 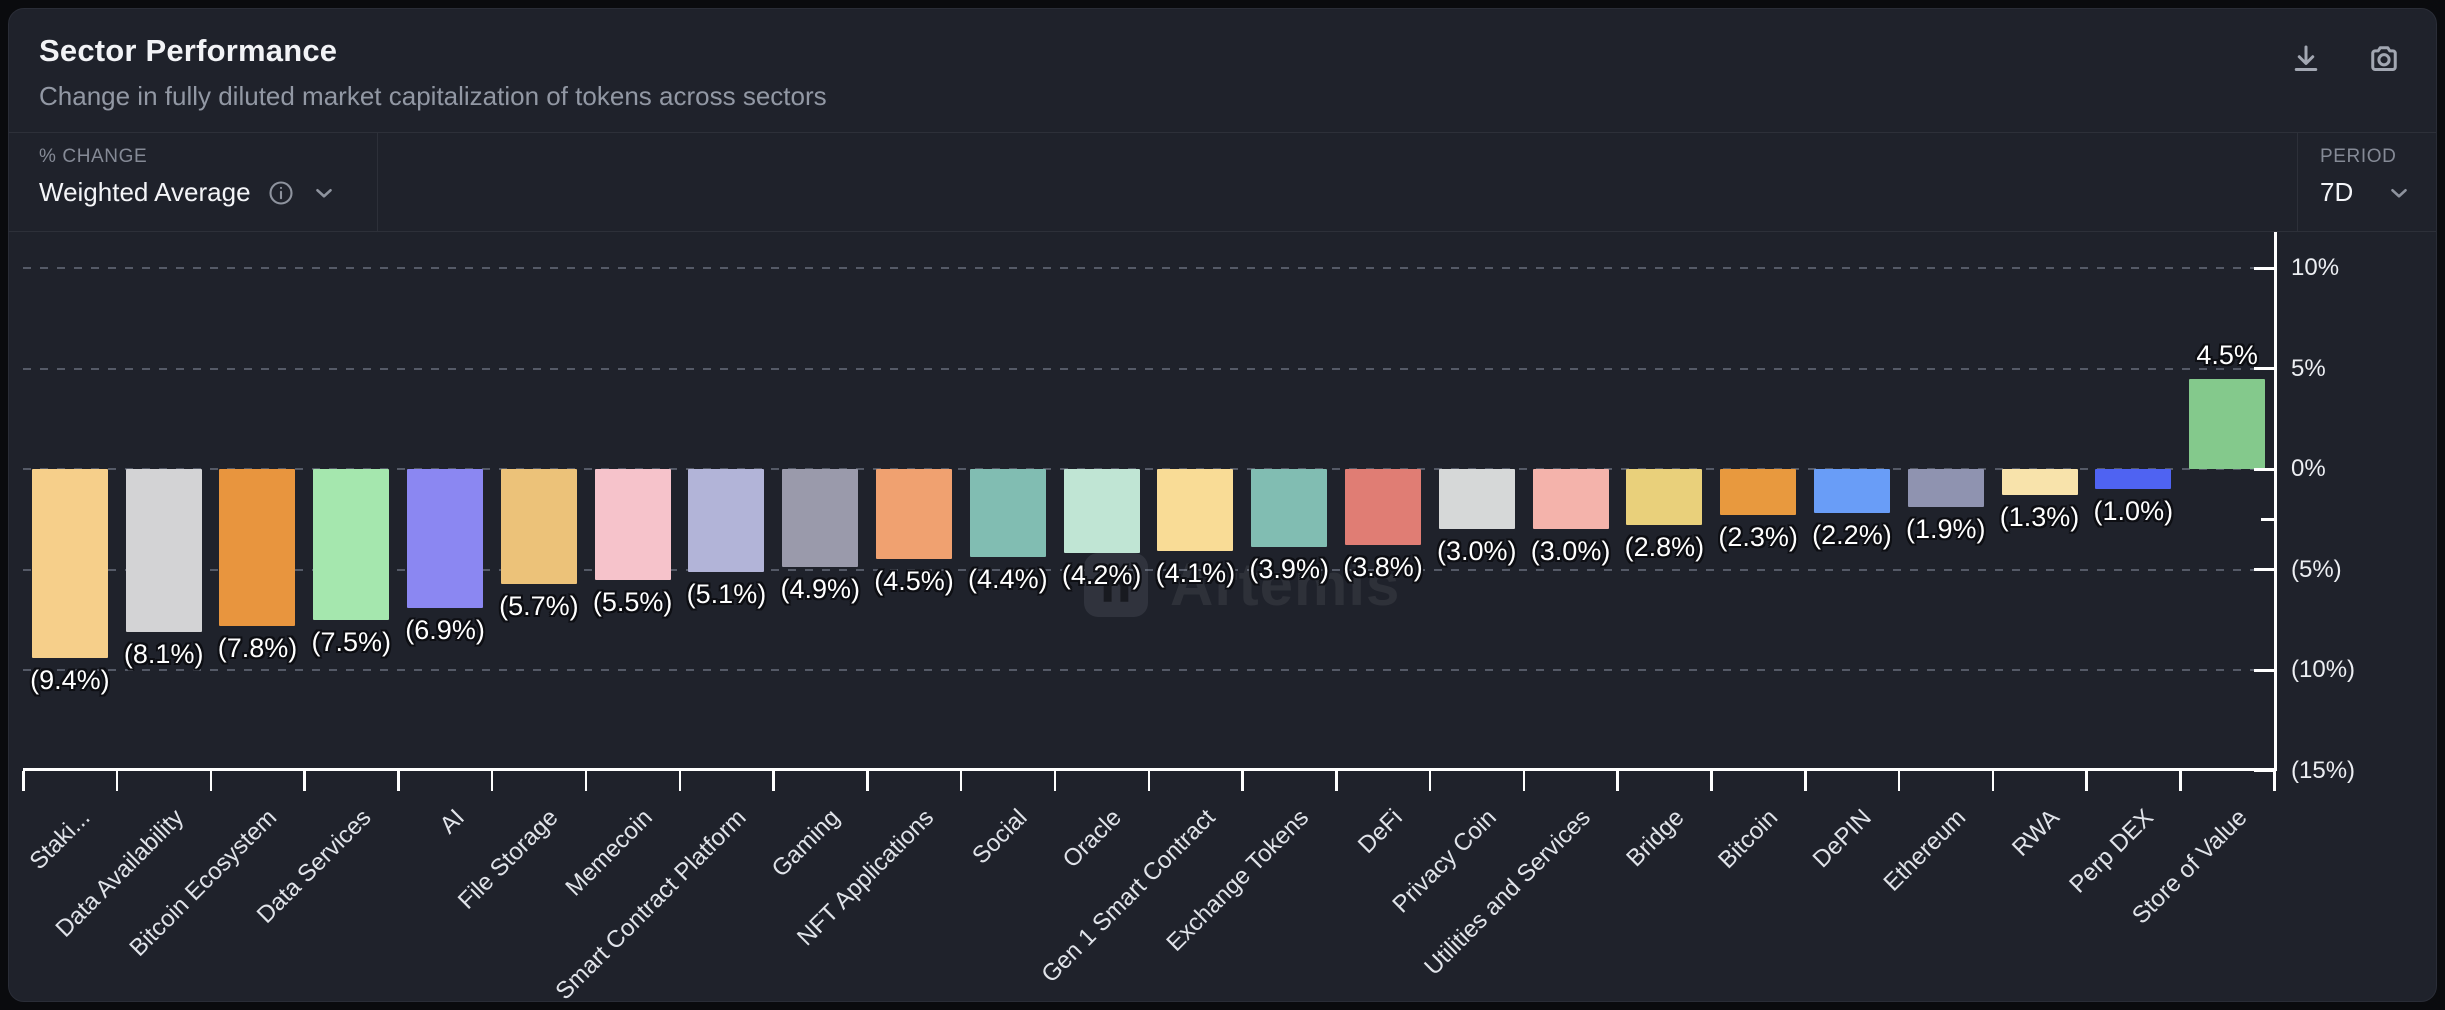 What do you see at coordinates (257, 647) in the screenshot?
I see `bar-value-label: (7.8%)` at bounding box center [257, 647].